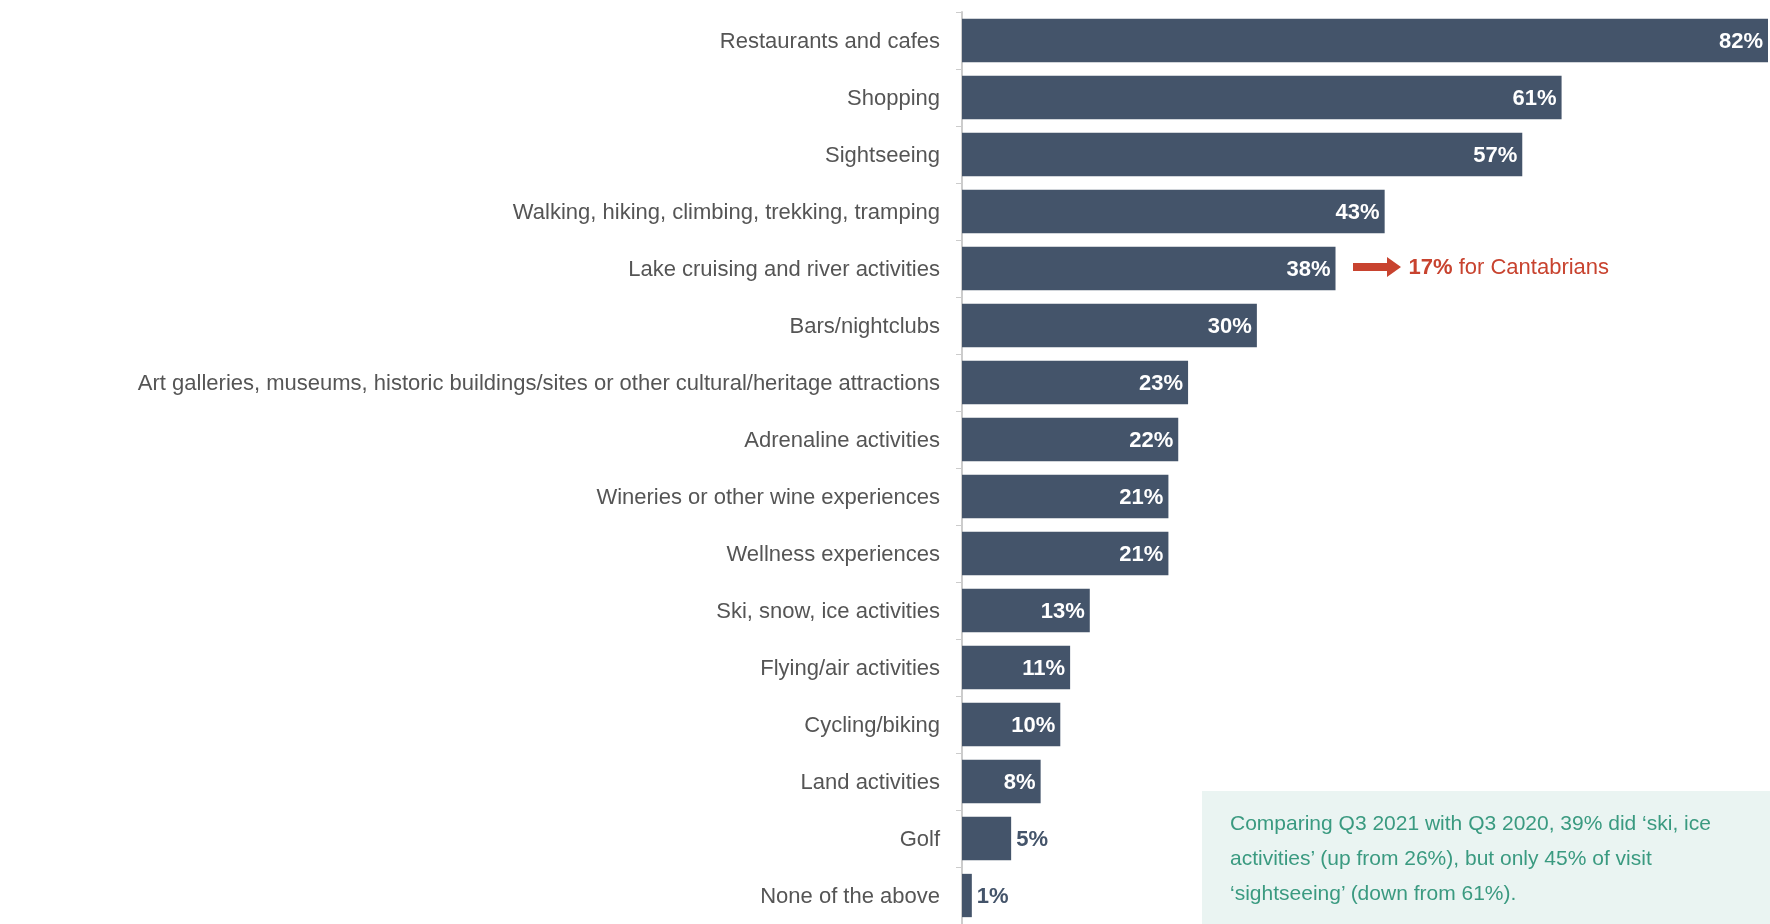  I want to click on y-tick-label: Lake cruising and river activities, so click(784, 268).